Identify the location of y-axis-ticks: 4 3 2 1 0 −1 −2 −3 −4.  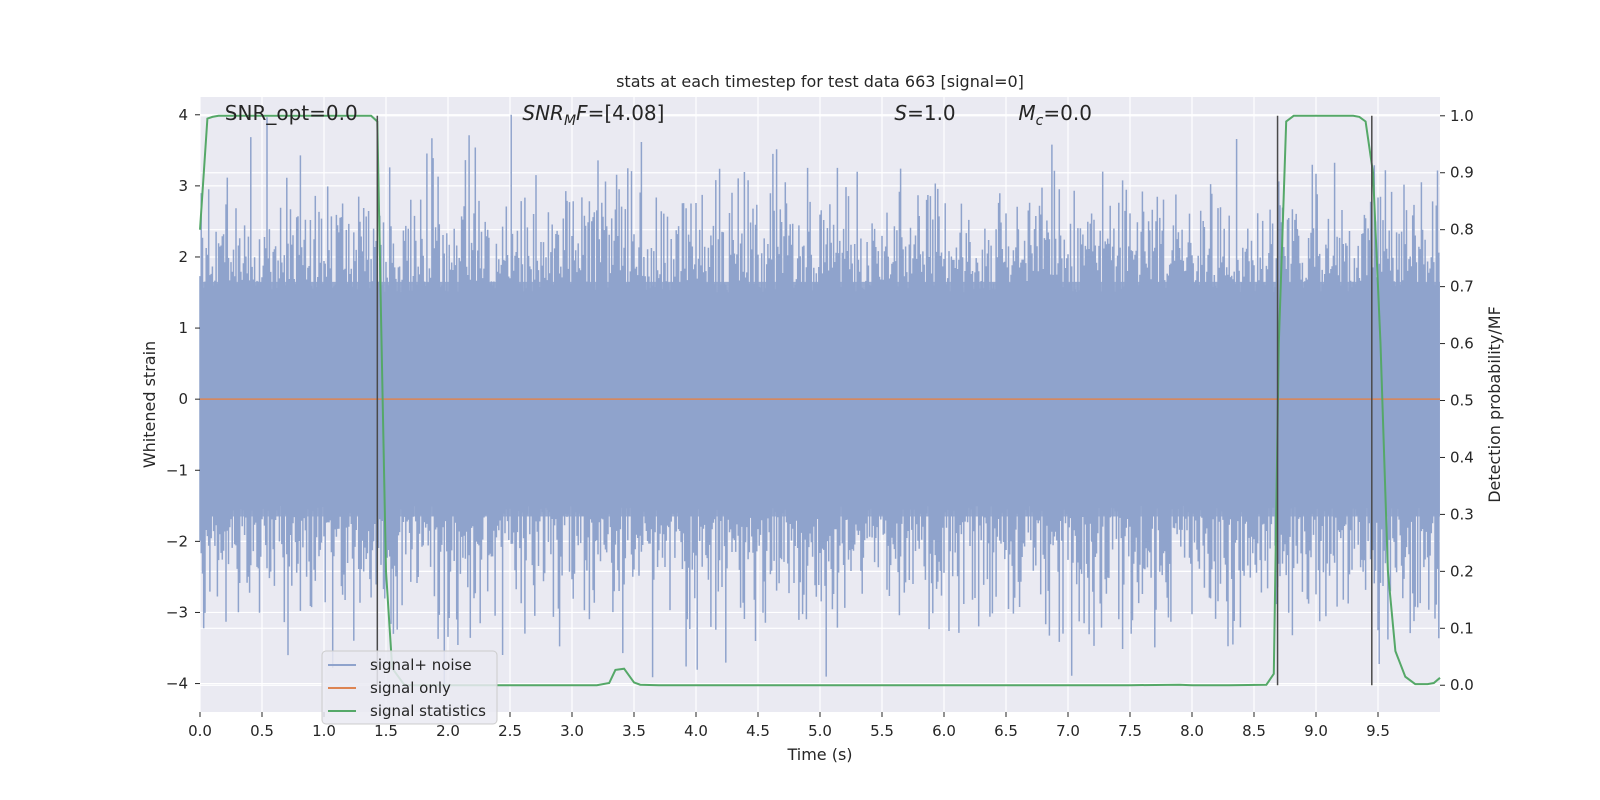
(183, 399).